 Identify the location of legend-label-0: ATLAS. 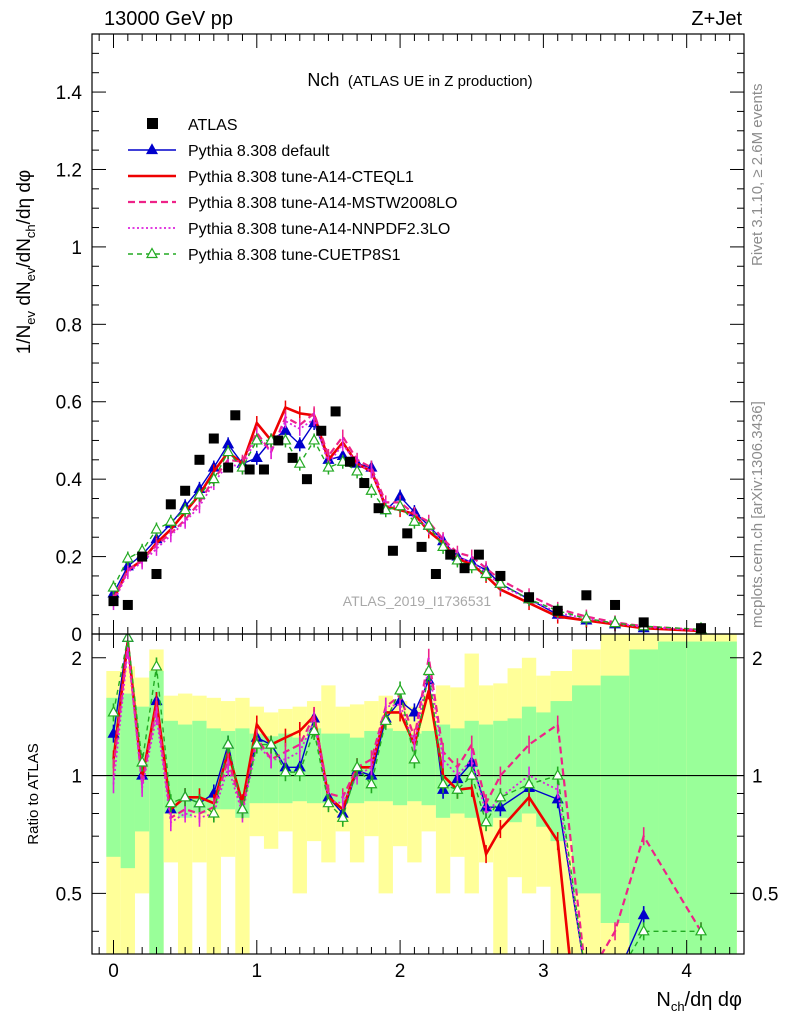
(213, 125).